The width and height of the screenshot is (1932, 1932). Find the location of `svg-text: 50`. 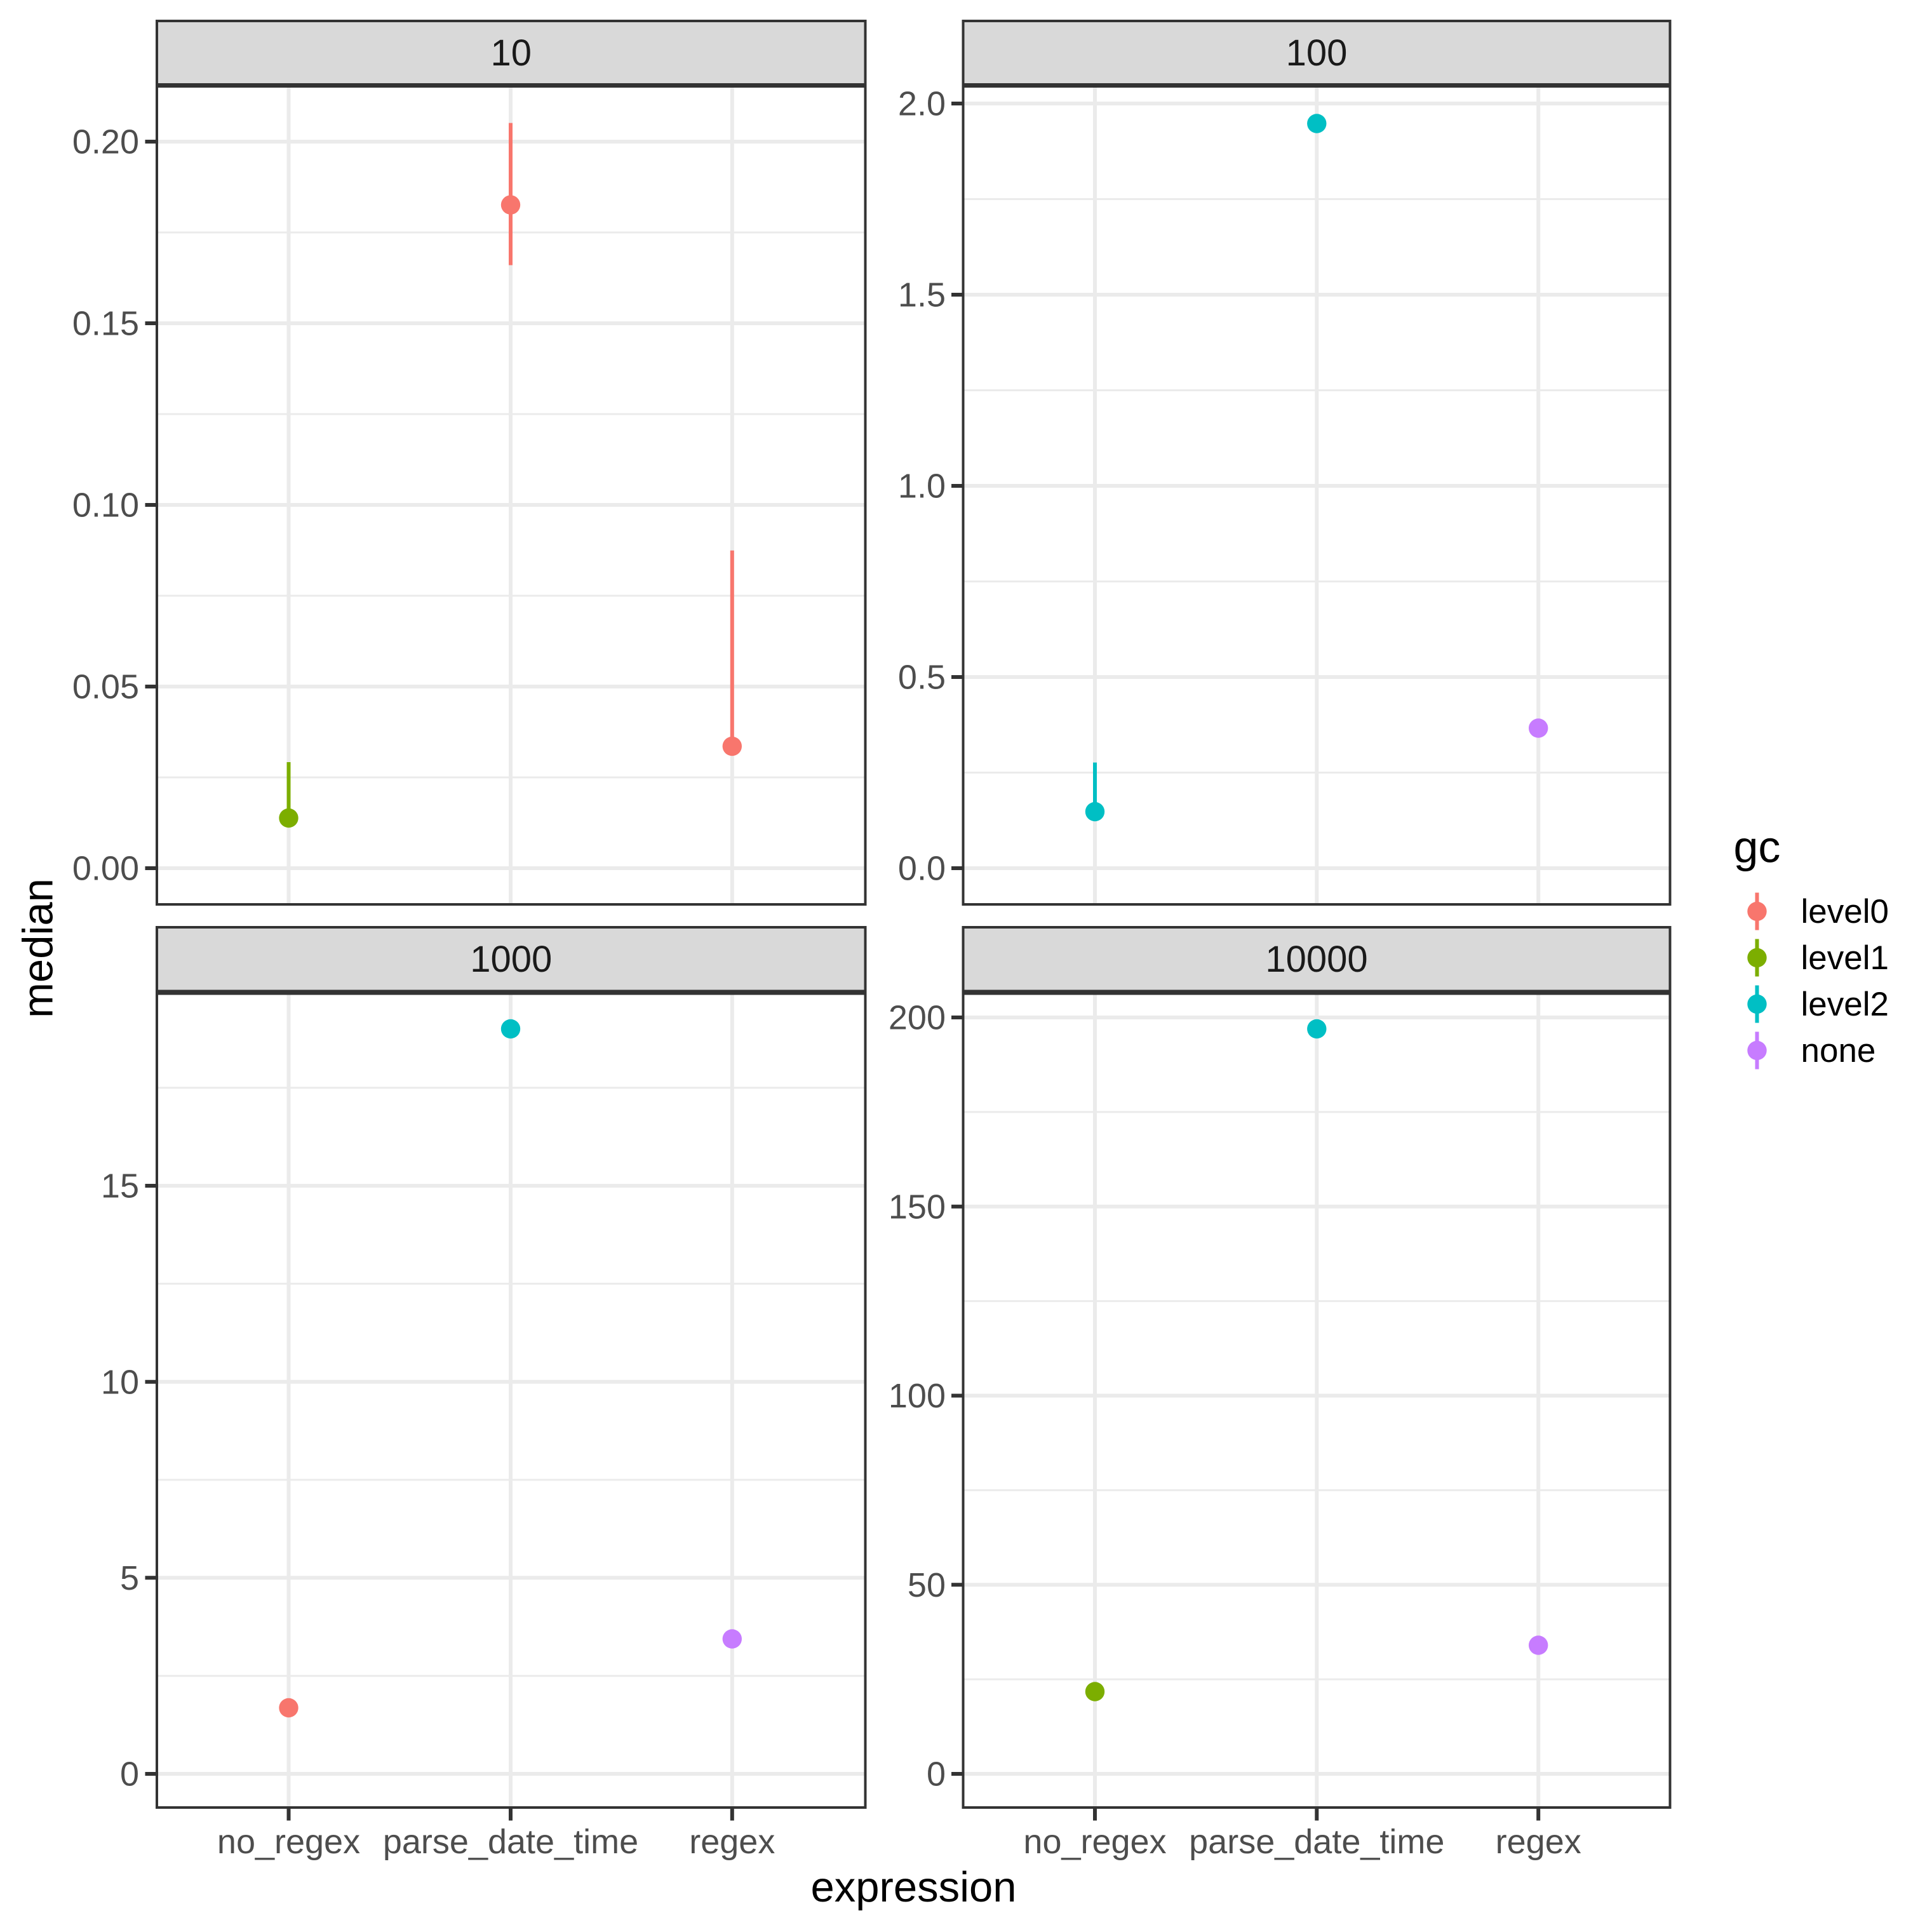

svg-text: 50 is located at coordinates (927, 1585).